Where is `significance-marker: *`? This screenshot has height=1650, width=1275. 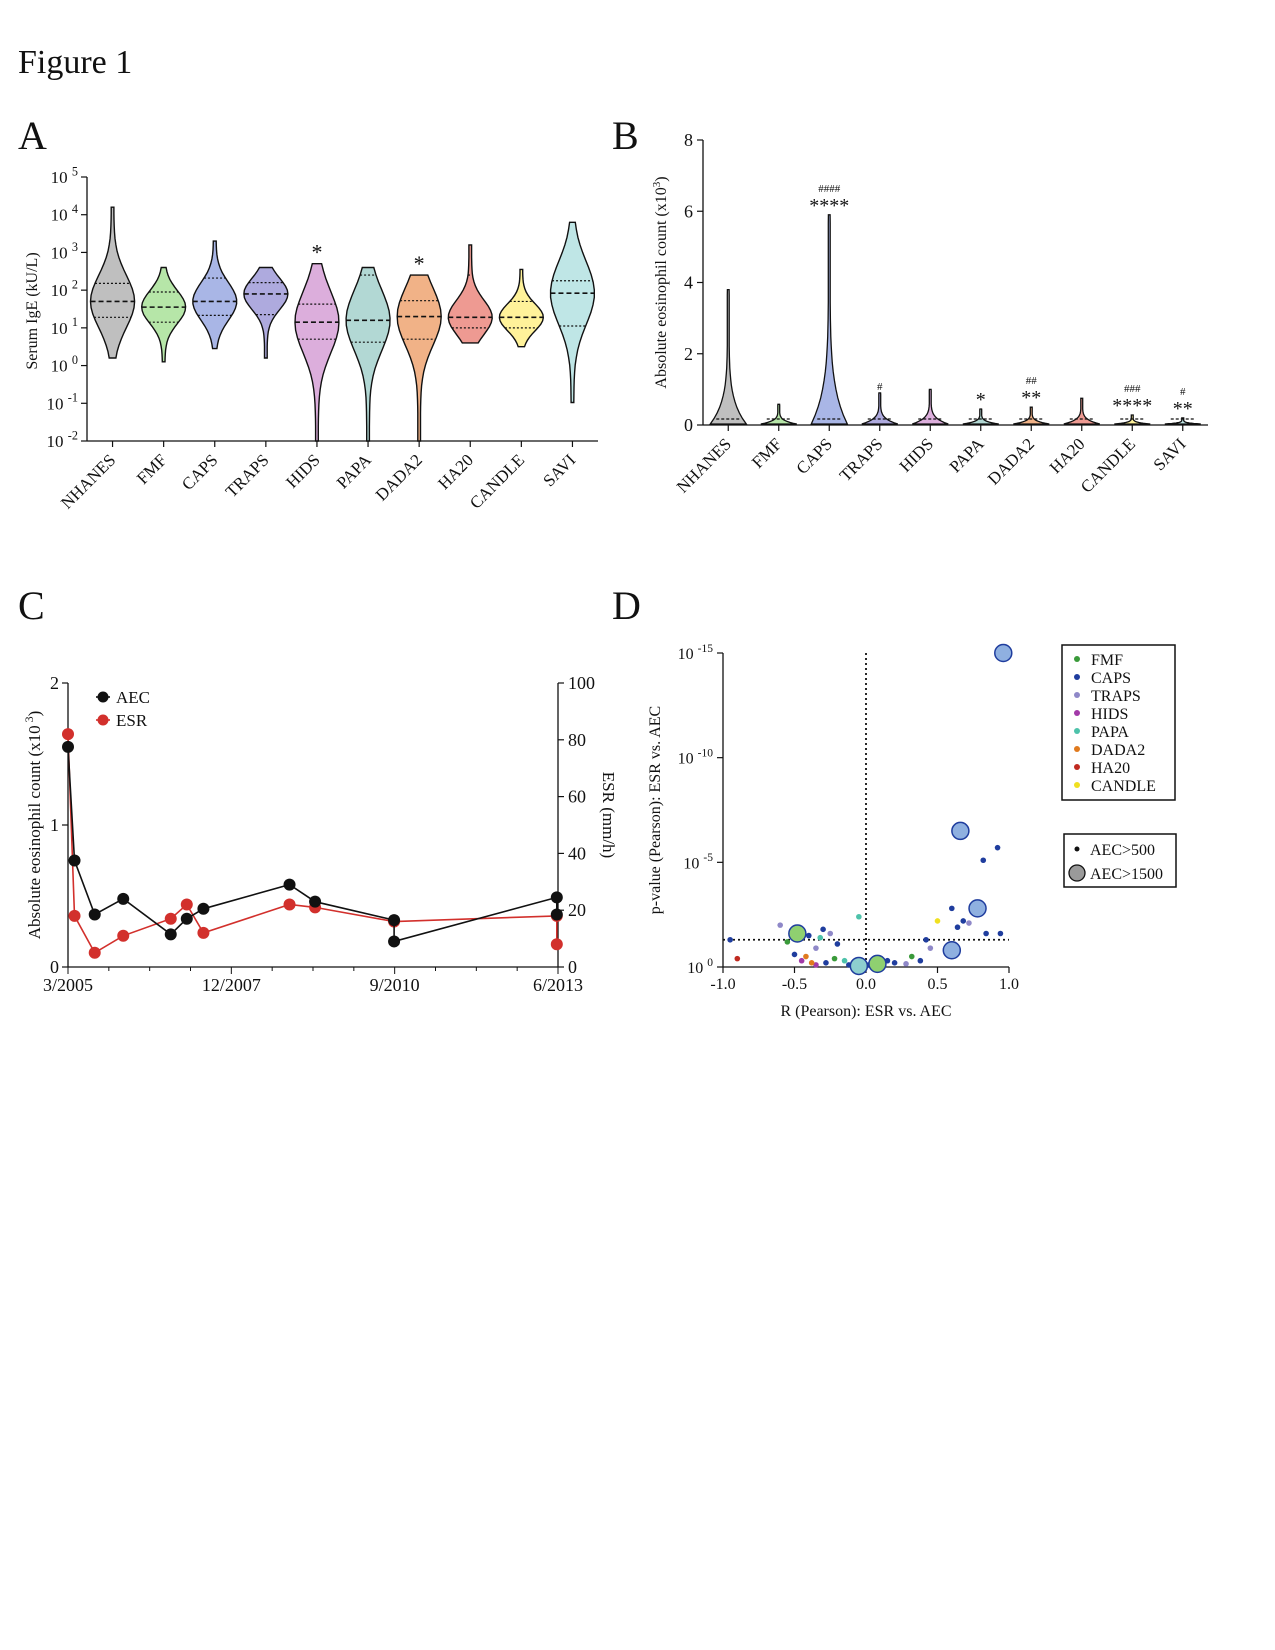
significance-marker: * is located at coordinates (419, 263).